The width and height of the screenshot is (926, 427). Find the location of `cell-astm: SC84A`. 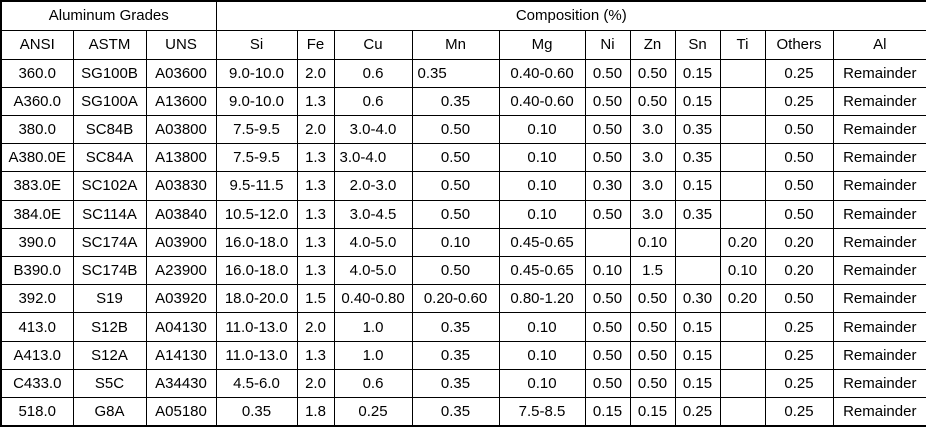

cell-astm: SC84A is located at coordinates (109, 158).